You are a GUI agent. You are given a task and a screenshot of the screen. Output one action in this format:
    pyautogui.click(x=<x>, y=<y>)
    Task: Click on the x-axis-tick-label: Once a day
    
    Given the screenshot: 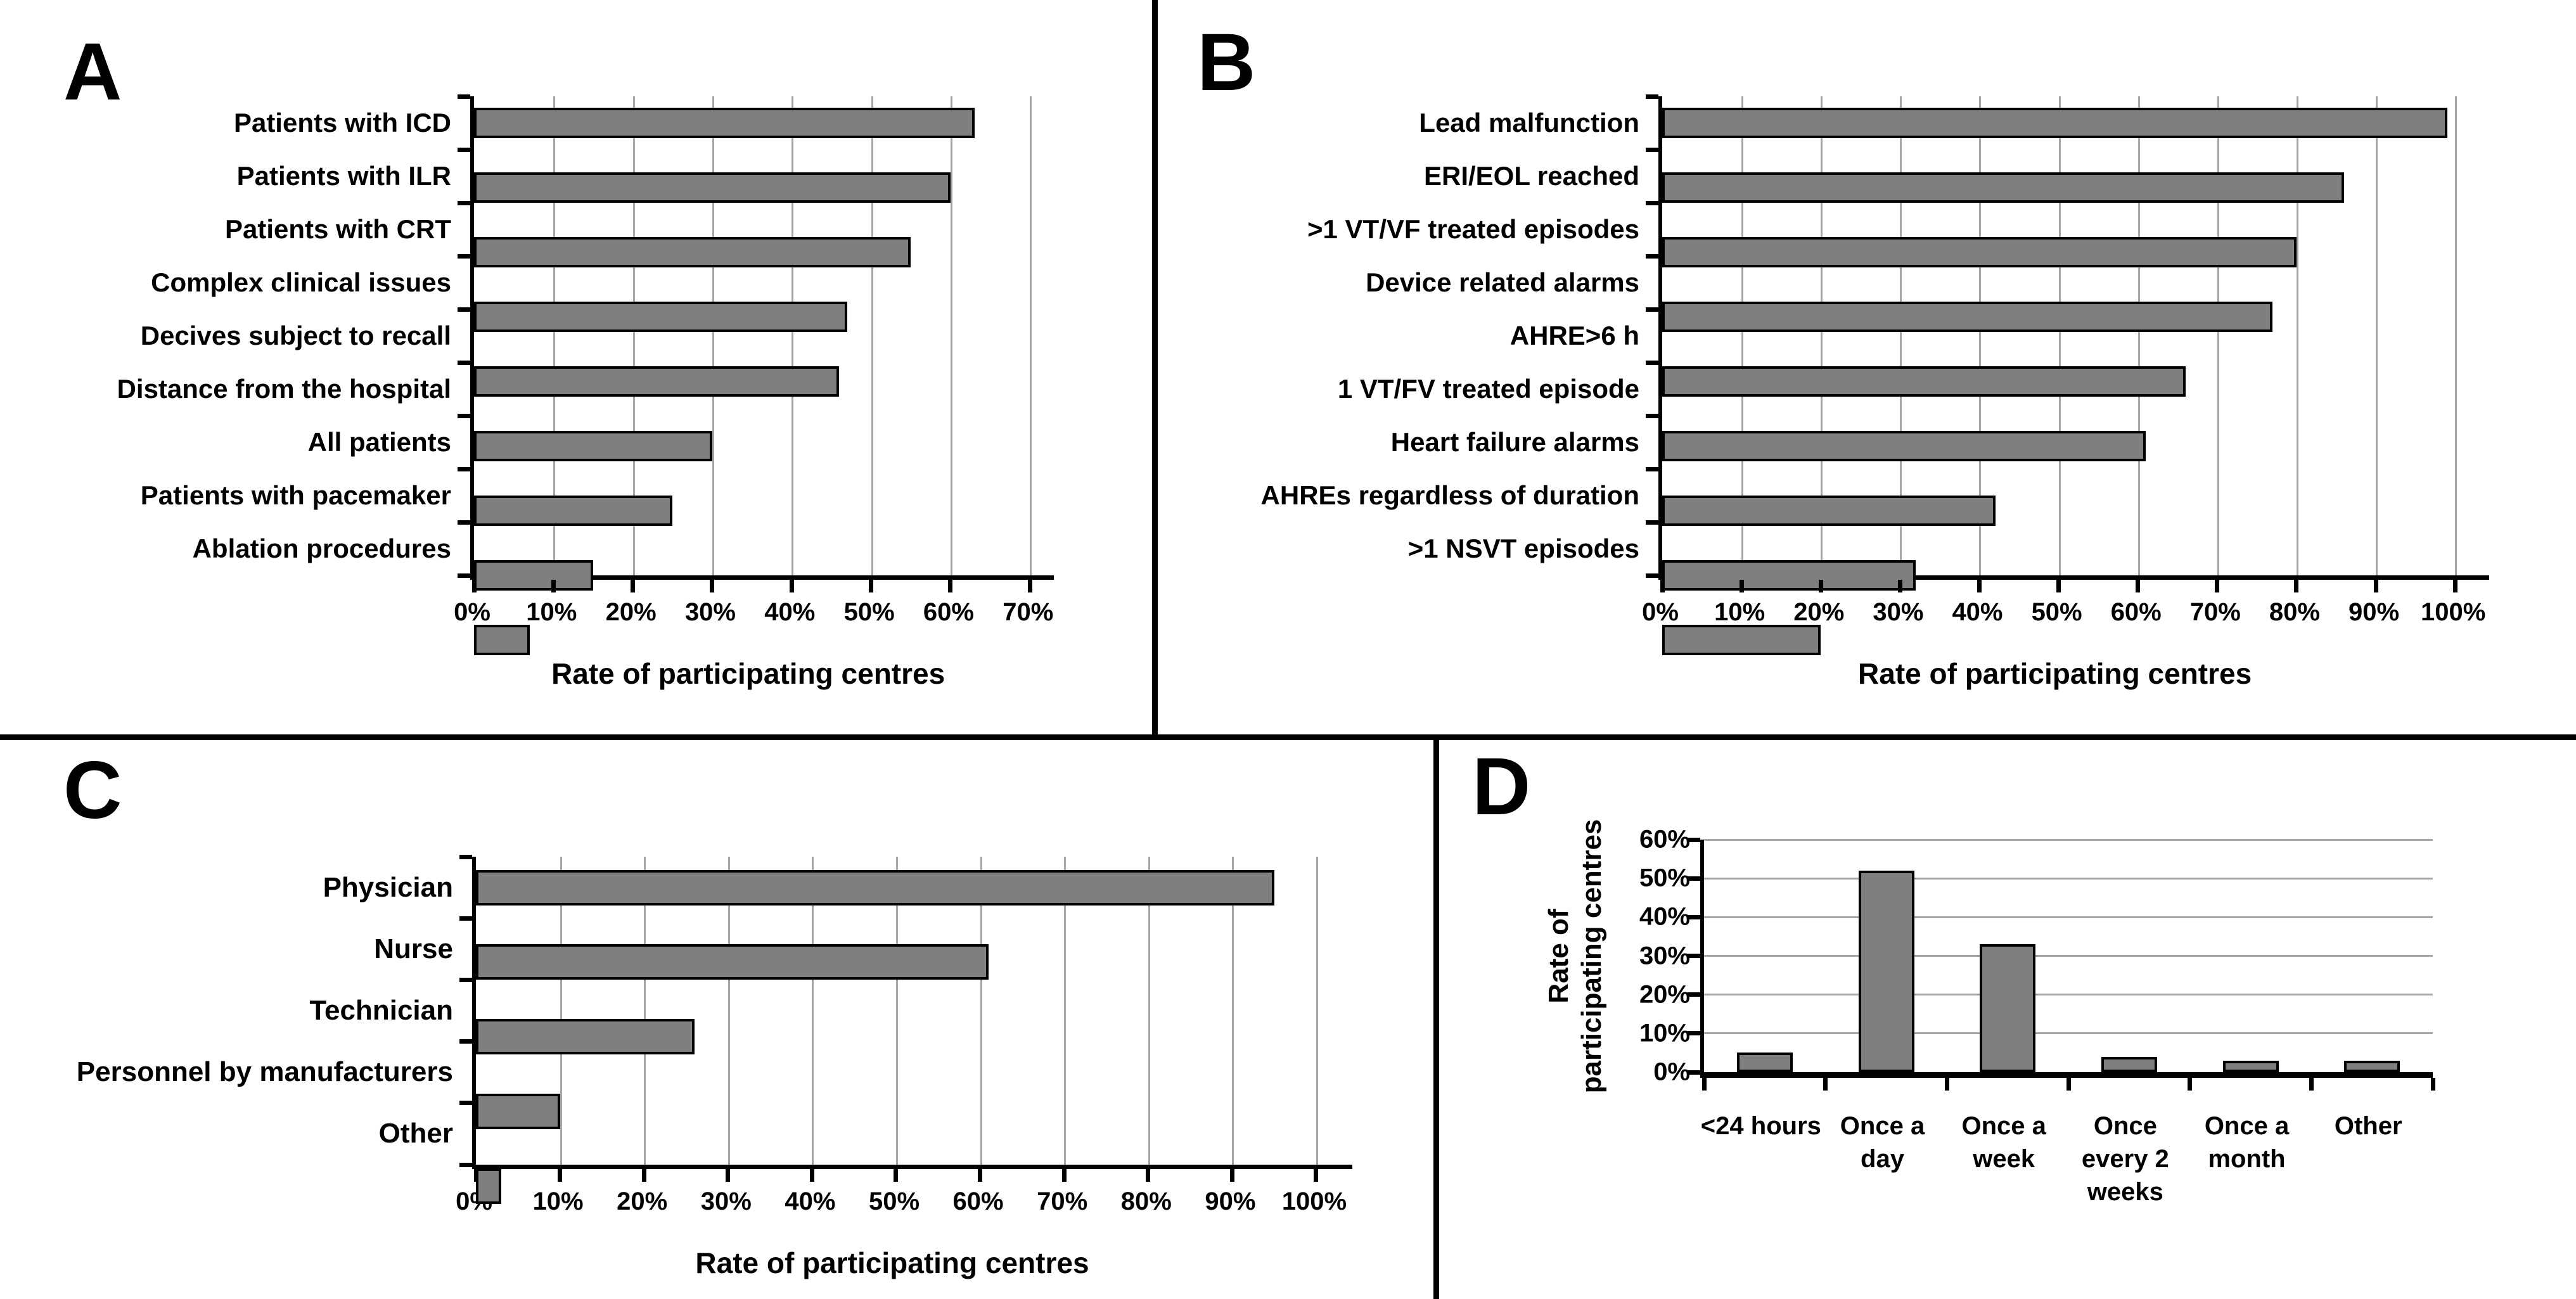 What is the action you would take?
    pyautogui.click(x=1882, y=1142)
    